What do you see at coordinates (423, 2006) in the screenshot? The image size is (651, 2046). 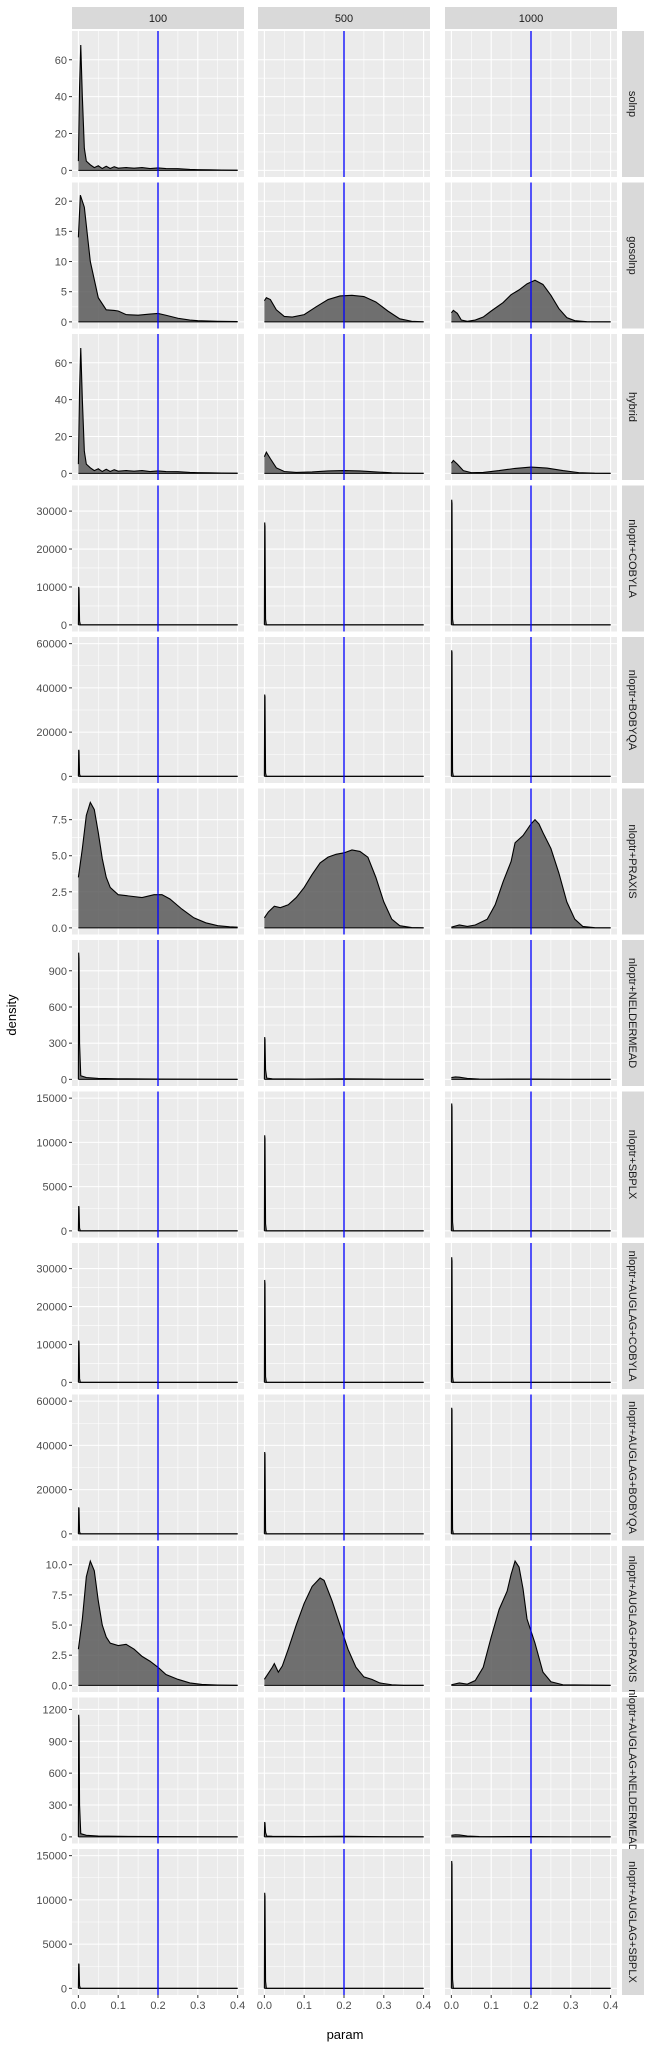 I see `x-tick-label-500-4: 0.4` at bounding box center [423, 2006].